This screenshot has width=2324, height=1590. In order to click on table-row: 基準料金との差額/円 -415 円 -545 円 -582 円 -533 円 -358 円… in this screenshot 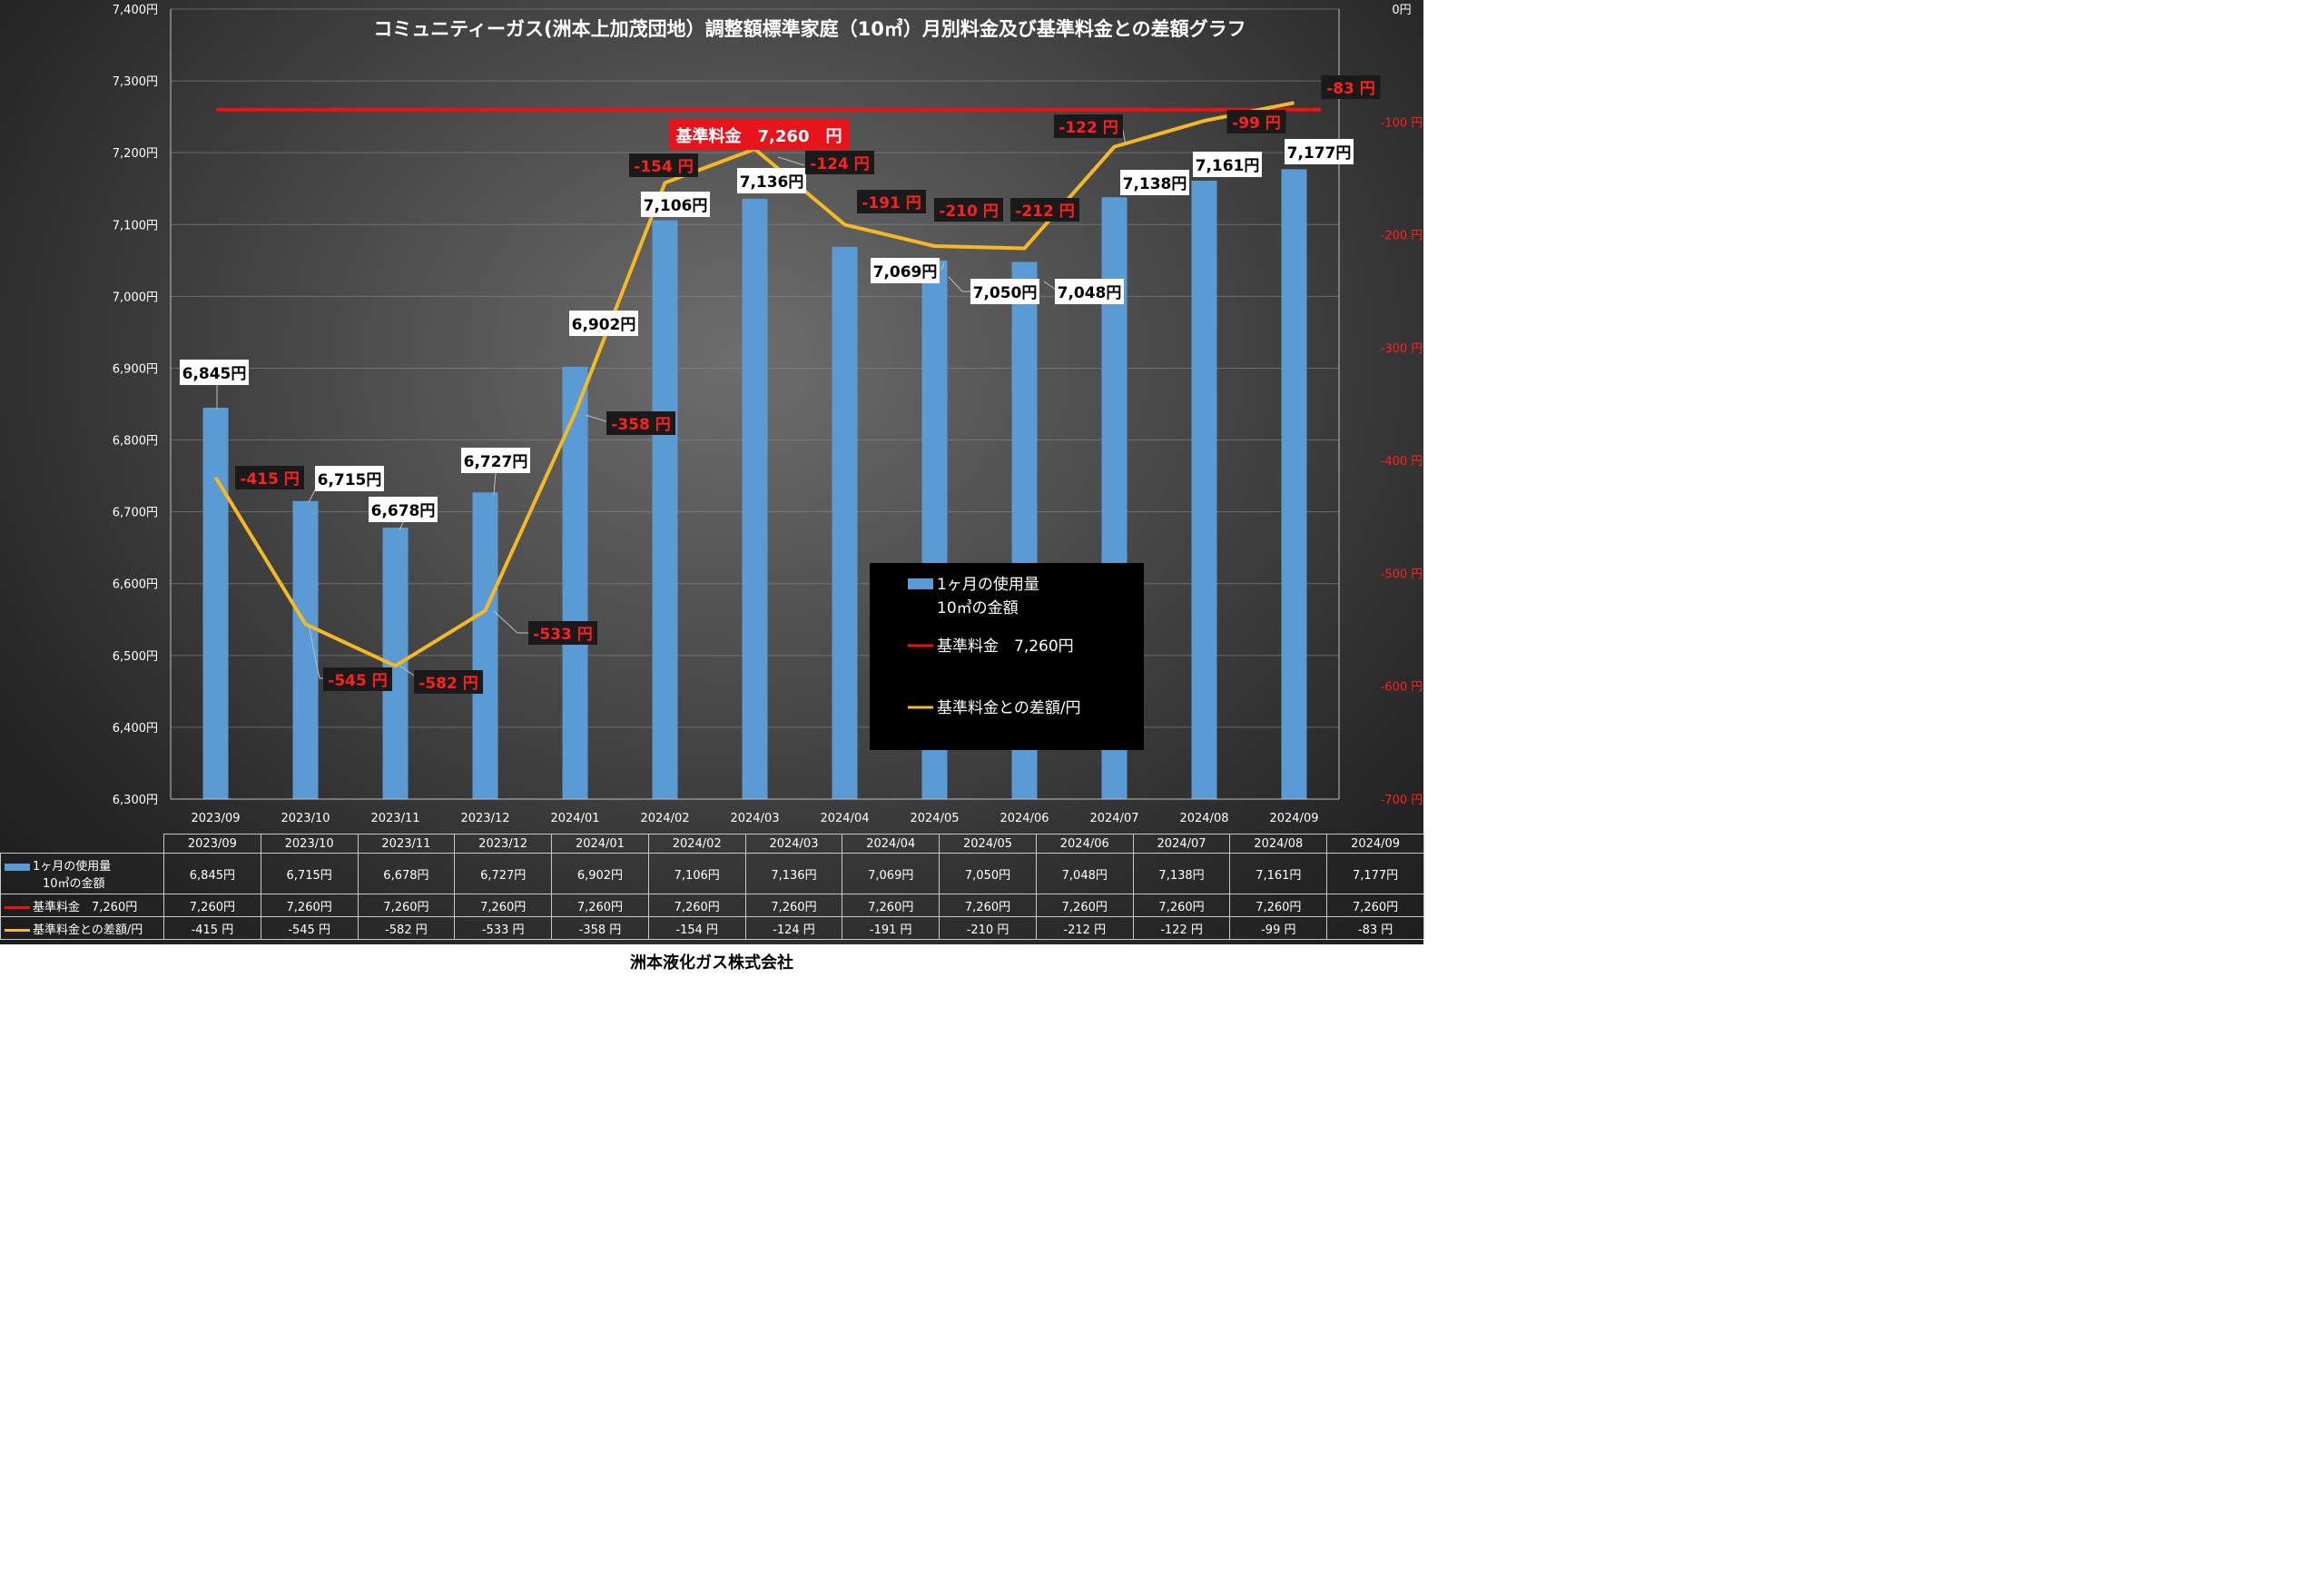, I will do `click(712, 928)`.